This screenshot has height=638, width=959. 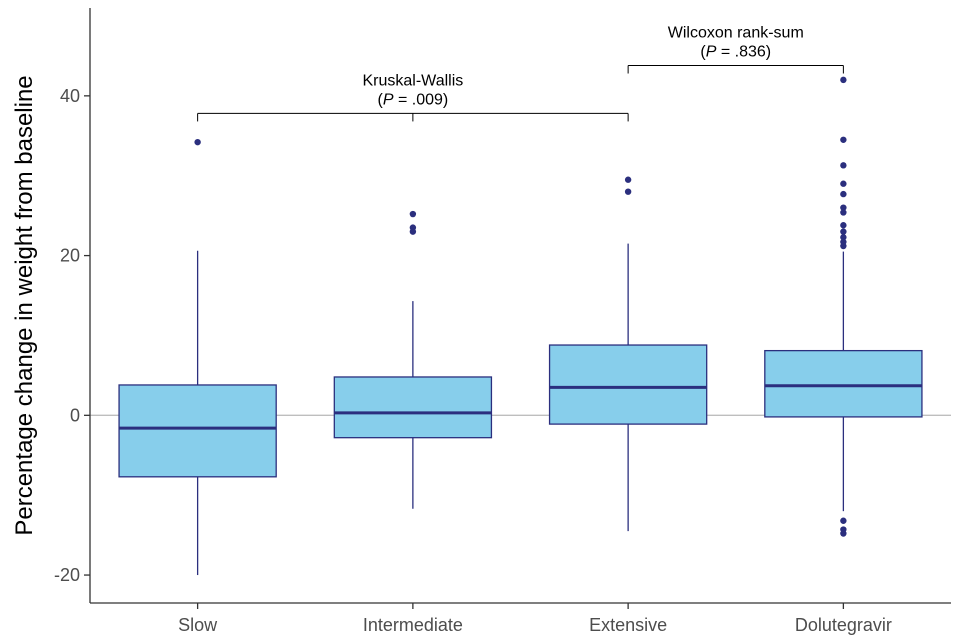 What do you see at coordinates (843, 625) in the screenshot?
I see `x-tick-label: Dolutegravir` at bounding box center [843, 625].